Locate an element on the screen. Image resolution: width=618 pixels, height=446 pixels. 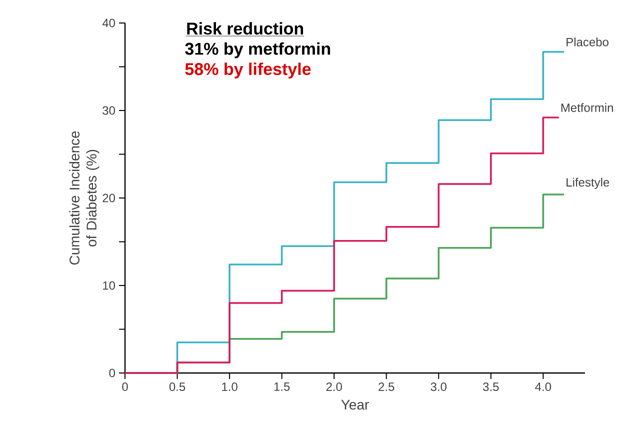
x-tick-label: 1.5 is located at coordinates (282, 386).